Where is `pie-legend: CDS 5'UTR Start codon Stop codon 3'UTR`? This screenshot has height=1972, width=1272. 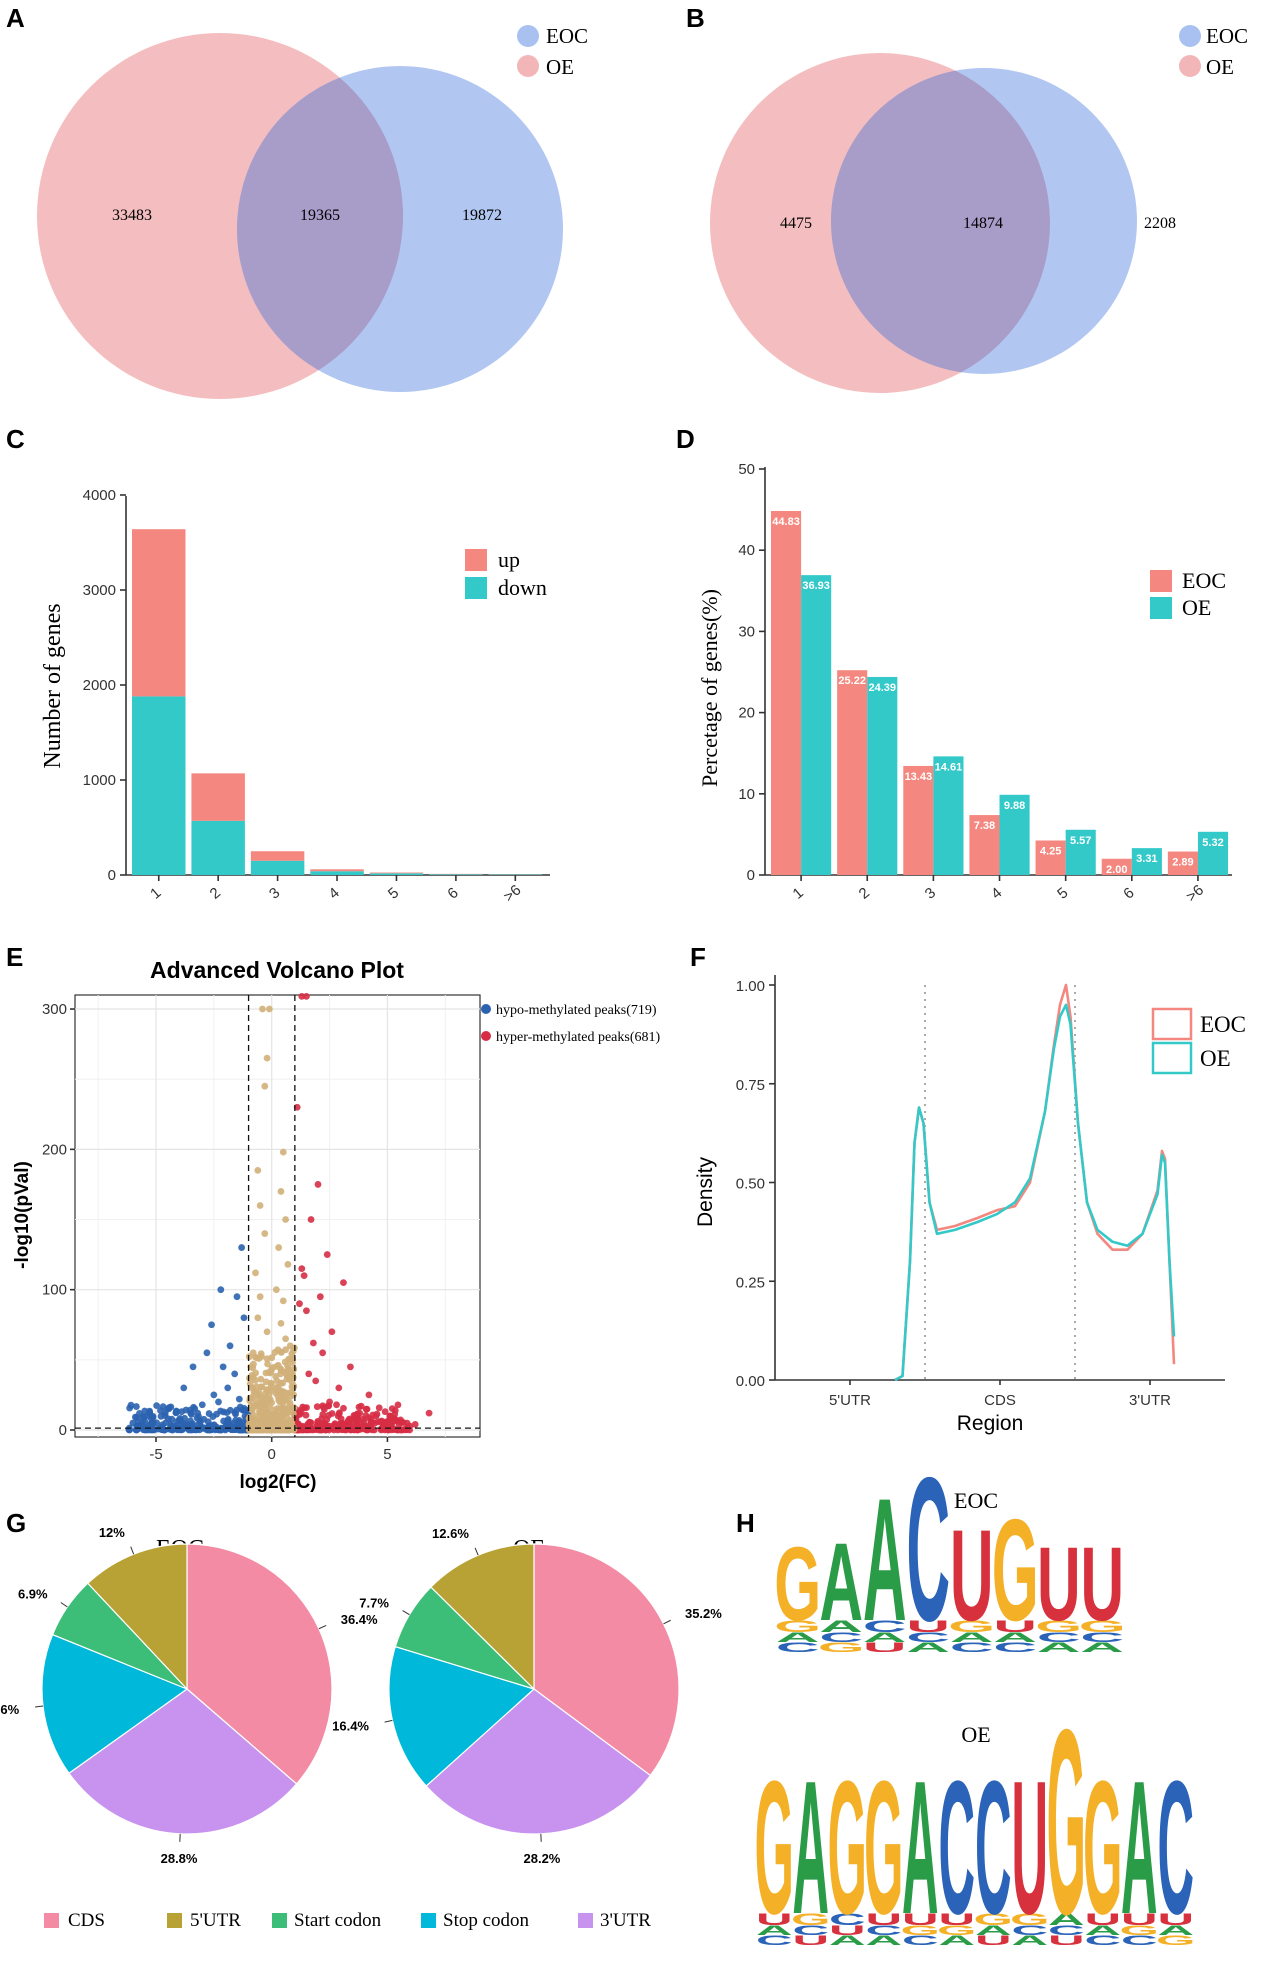
pie-legend: CDS 5'UTR Start codon Stop codon 3'UTR is located at coordinates (347, 1920).